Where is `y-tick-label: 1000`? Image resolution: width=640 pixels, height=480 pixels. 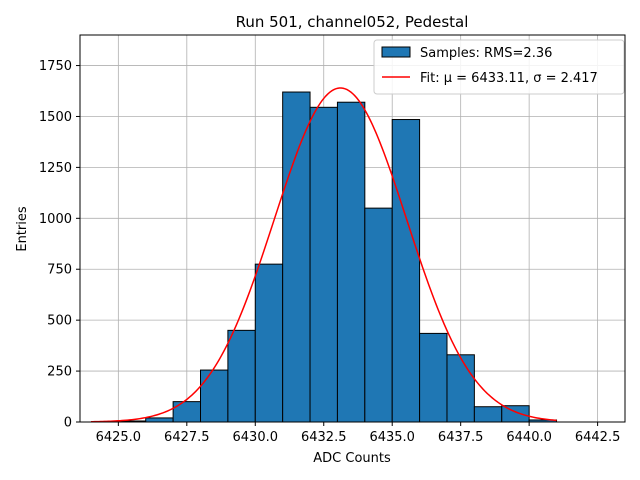
y-tick-label: 1000 is located at coordinates (55, 219).